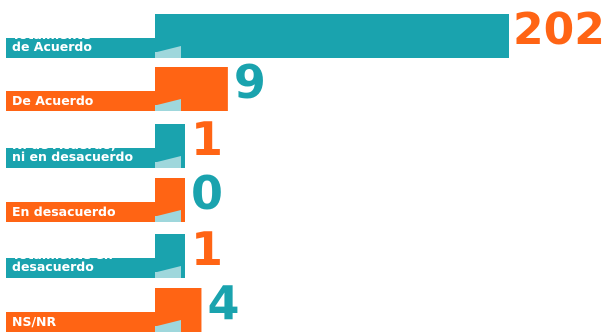 The width and height of the screenshot is (612, 335). What do you see at coordinates (207, 139) in the screenshot?
I see `value-label-ni-de-acuerdo: 1` at bounding box center [207, 139].